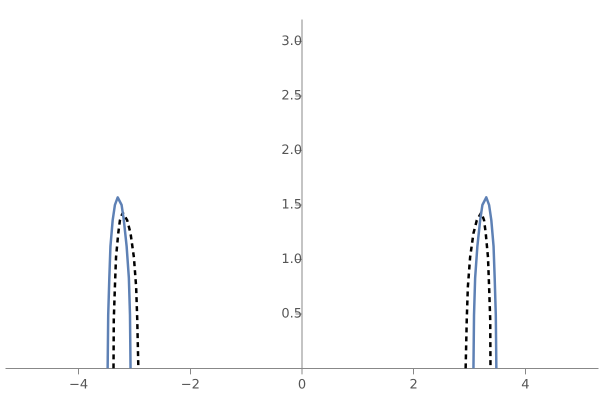 The image size is (601, 396). I want to click on y-tick-label: 2.5, so click(291, 96).